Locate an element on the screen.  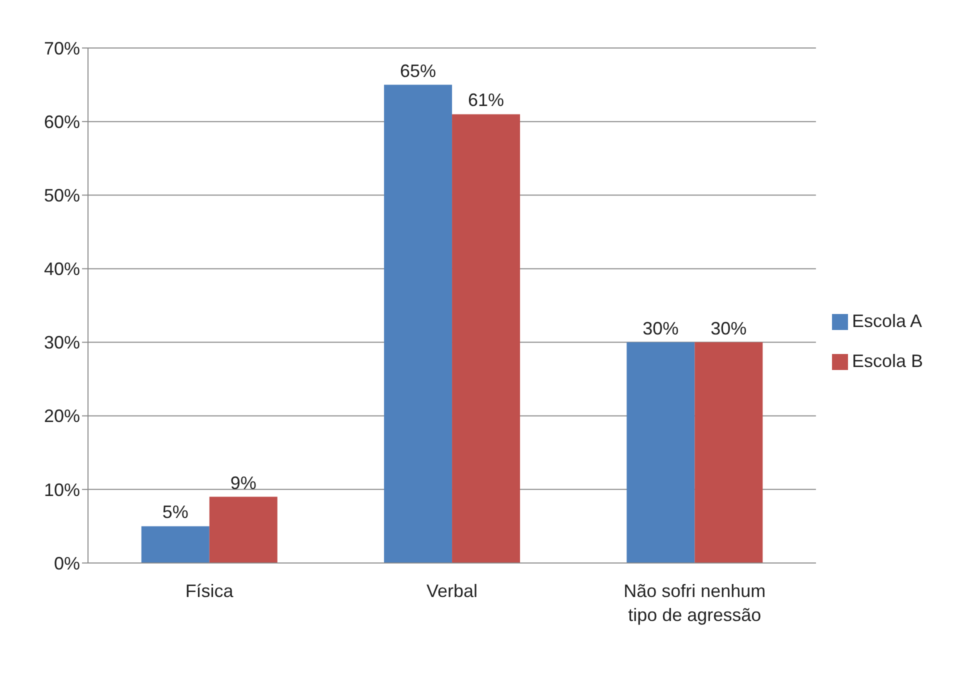
y-tick-label: 10% is located at coordinates (62, 490).